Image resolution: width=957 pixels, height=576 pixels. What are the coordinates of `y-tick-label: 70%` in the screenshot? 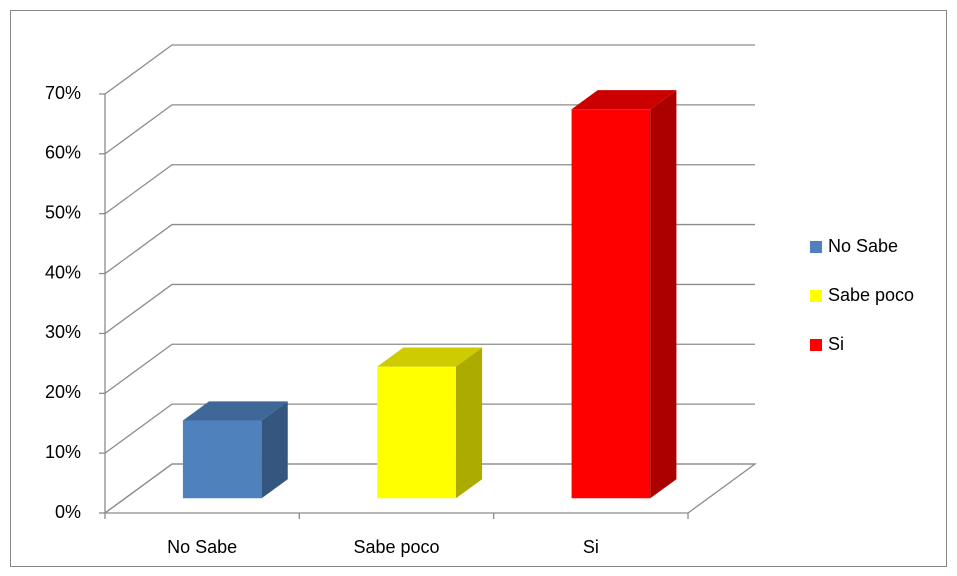 It's located at (63, 93).